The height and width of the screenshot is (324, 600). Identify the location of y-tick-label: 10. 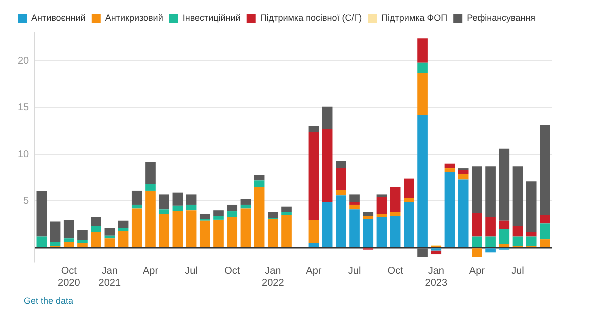
(24, 154).